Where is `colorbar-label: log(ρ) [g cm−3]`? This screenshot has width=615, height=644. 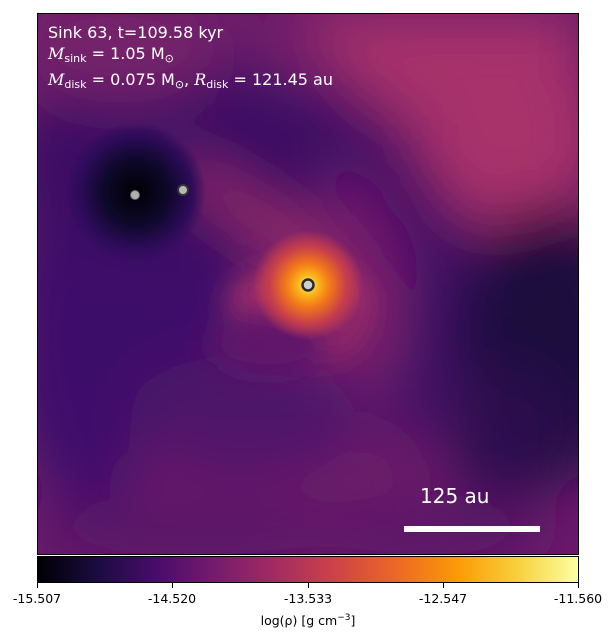 colorbar-label: log(ρ) [g cm−3] is located at coordinates (308, 621).